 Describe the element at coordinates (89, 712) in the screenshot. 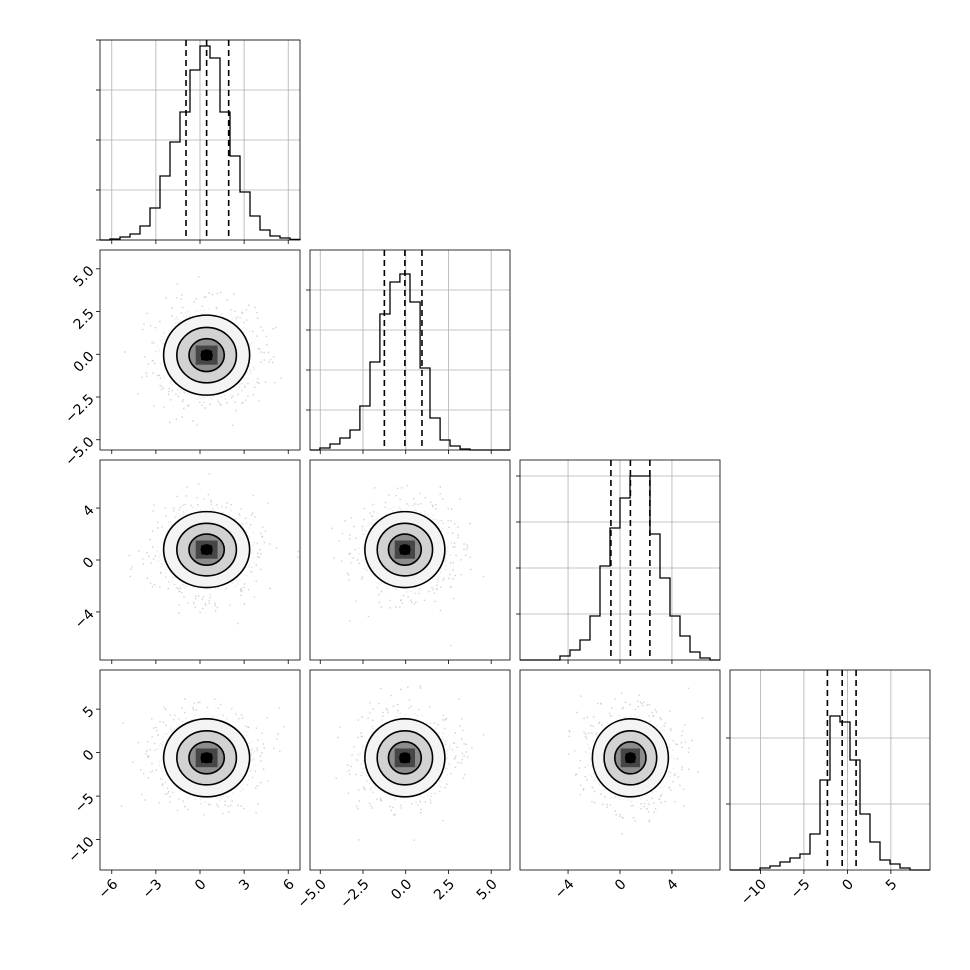

I see `y-tick-label: 5` at that location.